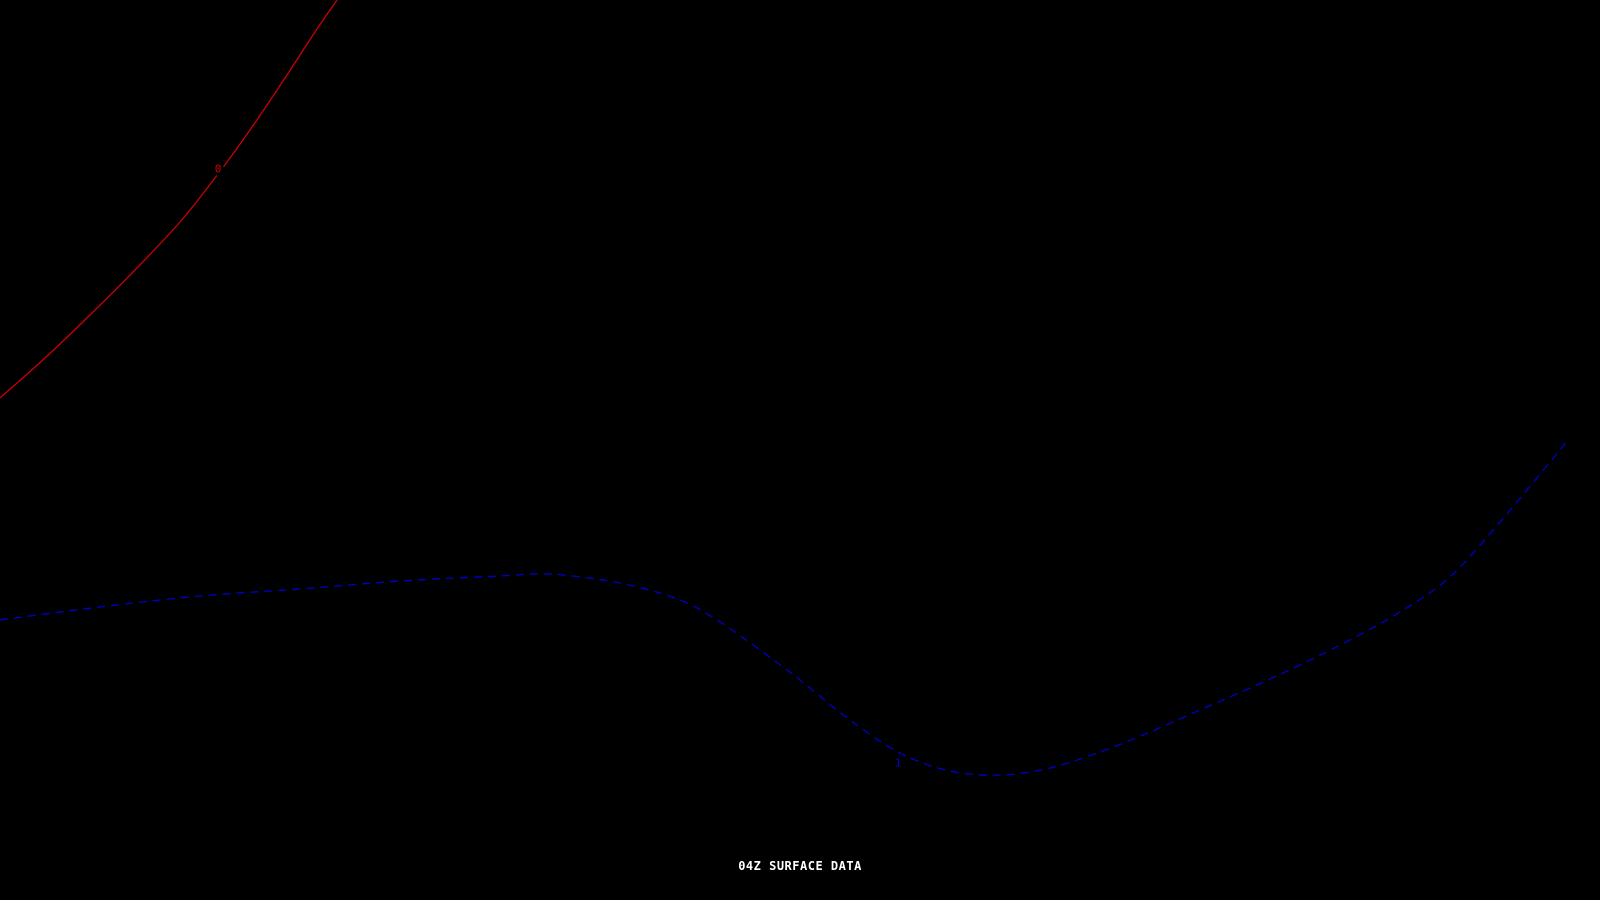  What do you see at coordinates (898, 763) in the screenshot?
I see `blue-contour-1-label: 1` at bounding box center [898, 763].